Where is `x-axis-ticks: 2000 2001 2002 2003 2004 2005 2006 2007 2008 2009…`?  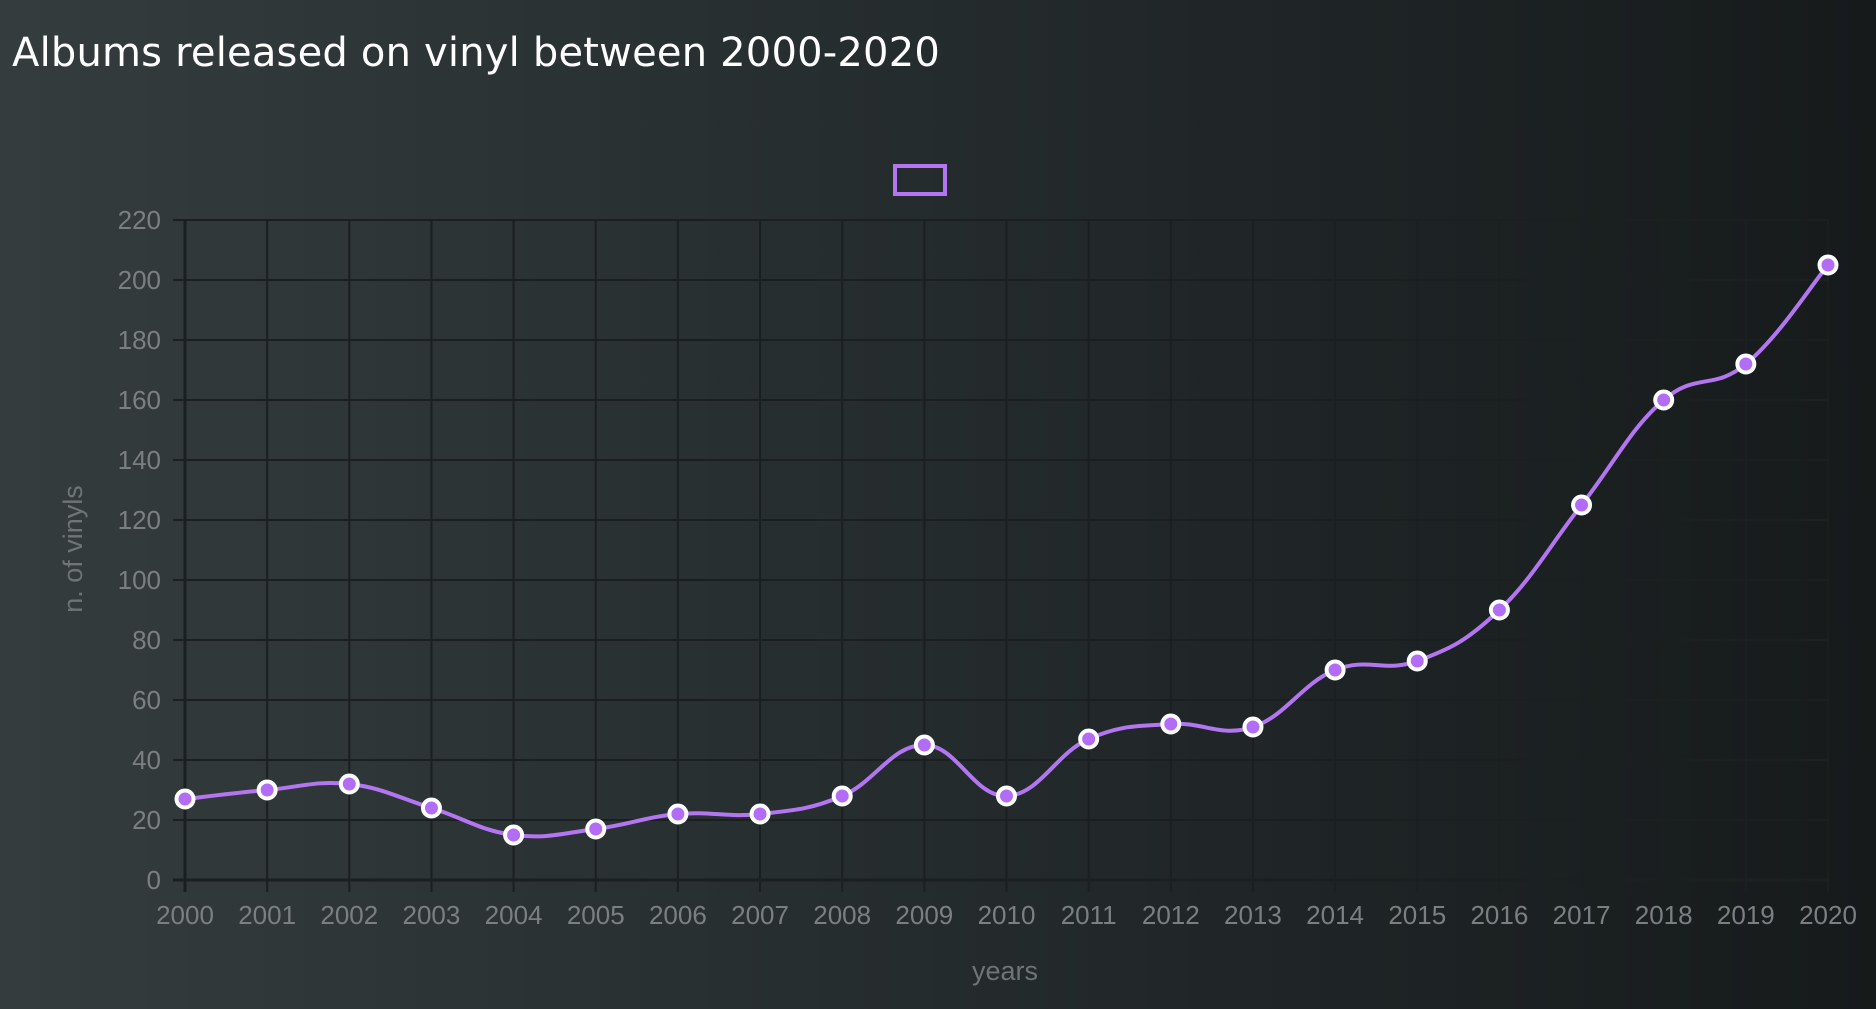 x-axis-ticks: 2000 2001 2002 2003 2004 2005 2006 2007 2008 2009… is located at coordinates (1006, 915).